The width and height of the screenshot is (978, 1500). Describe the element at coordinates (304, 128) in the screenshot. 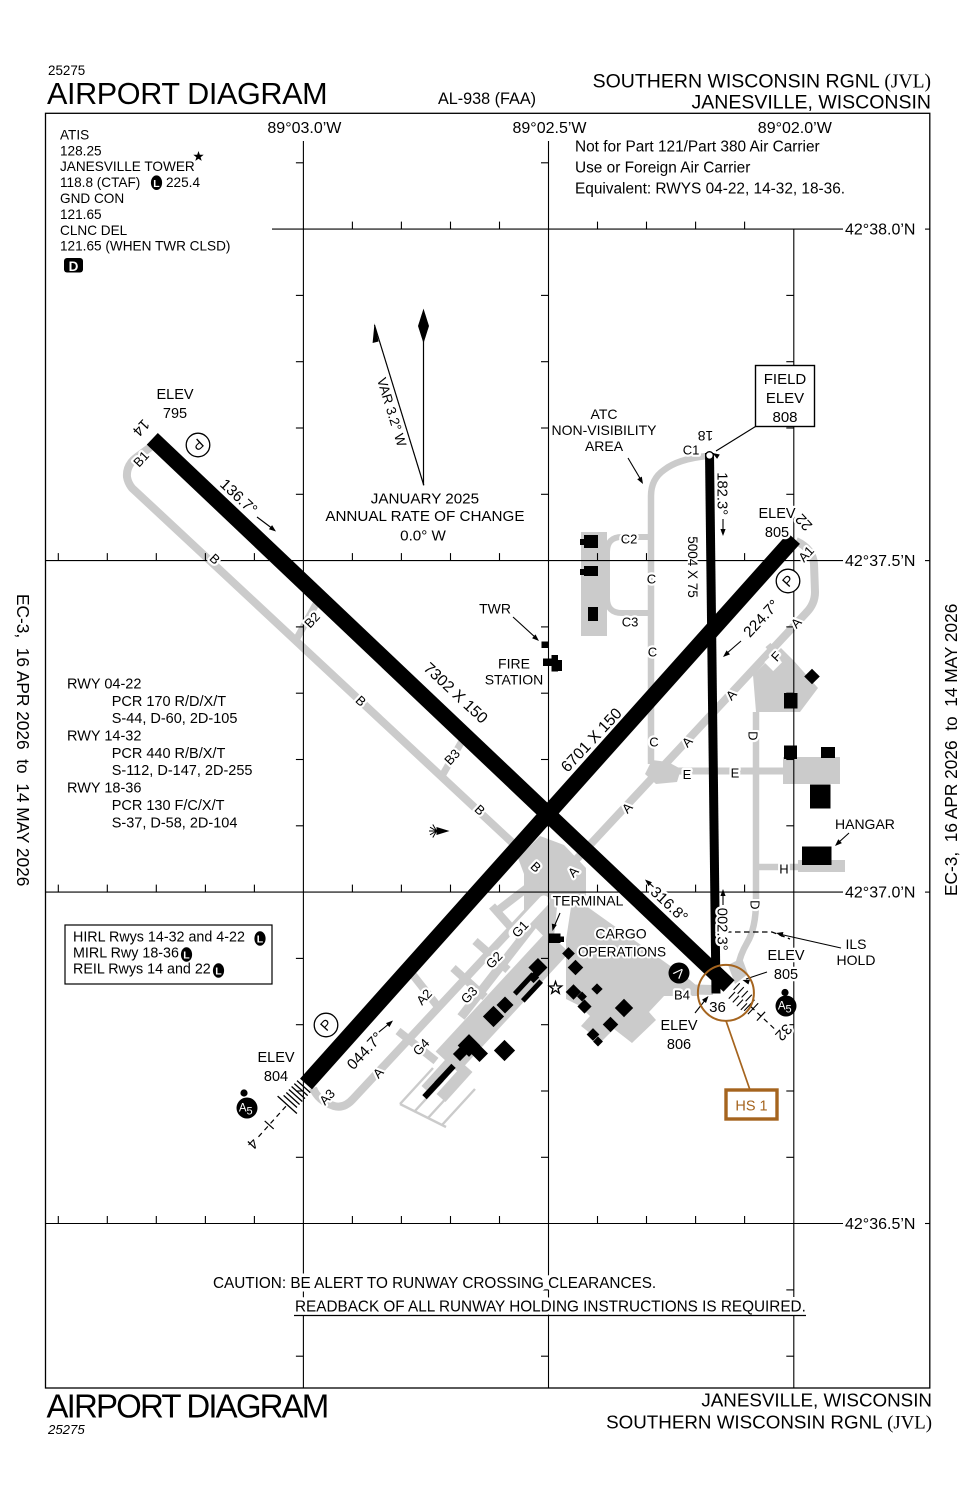

I see `svg-text: 89°03.0’W` at that location.